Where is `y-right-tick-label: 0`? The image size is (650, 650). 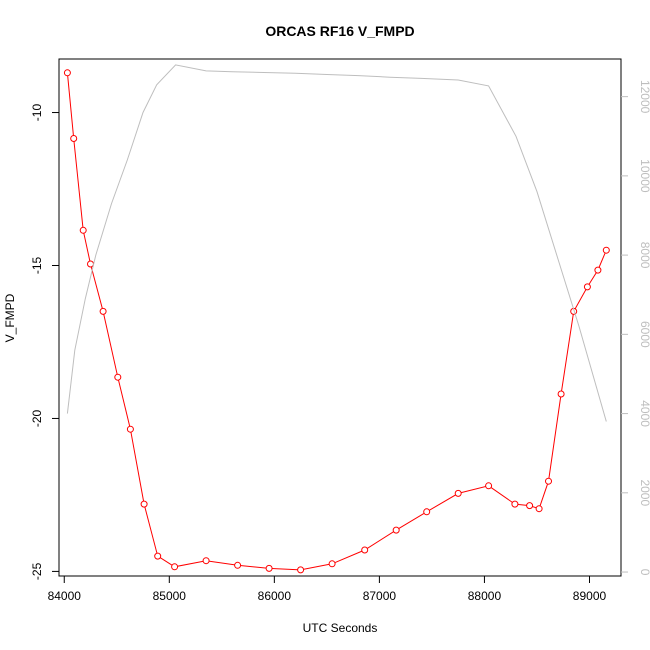
y-right-tick-label: 0 is located at coordinates (644, 572).